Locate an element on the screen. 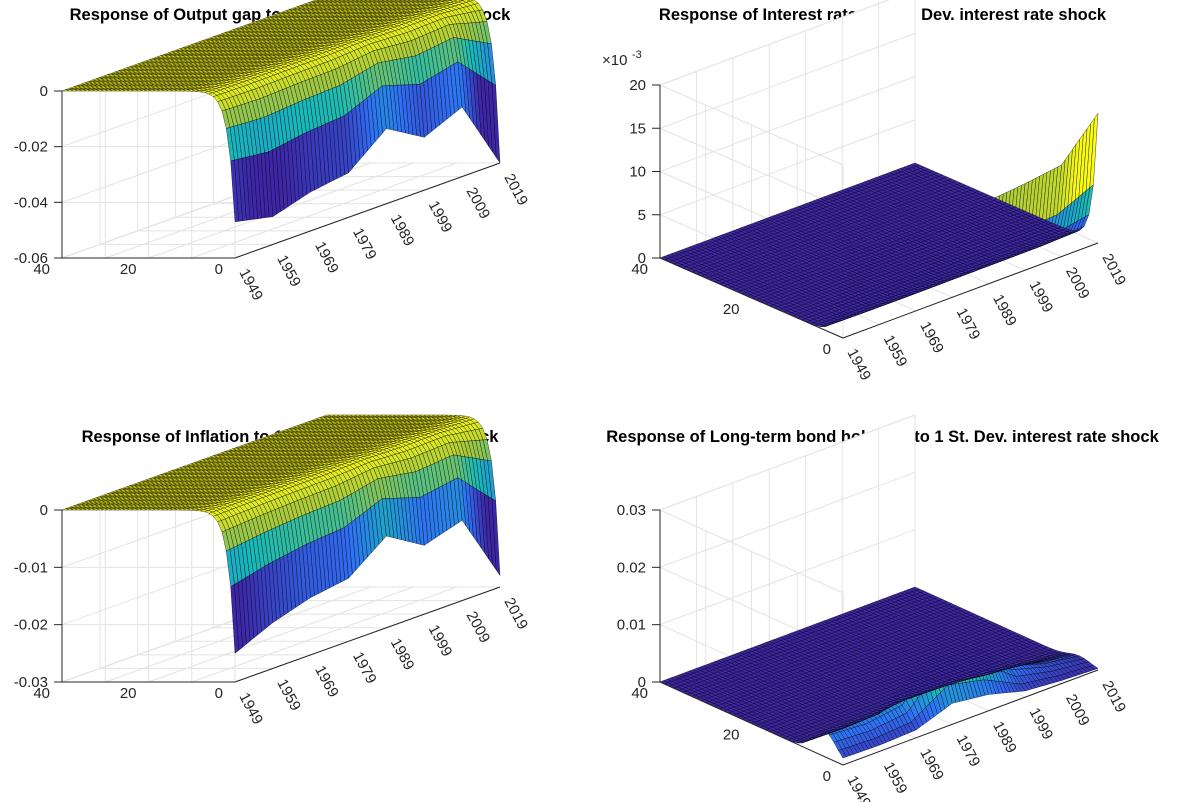 This screenshot has width=1197, height=802. y-tick-label: 20 is located at coordinates (128, 269).